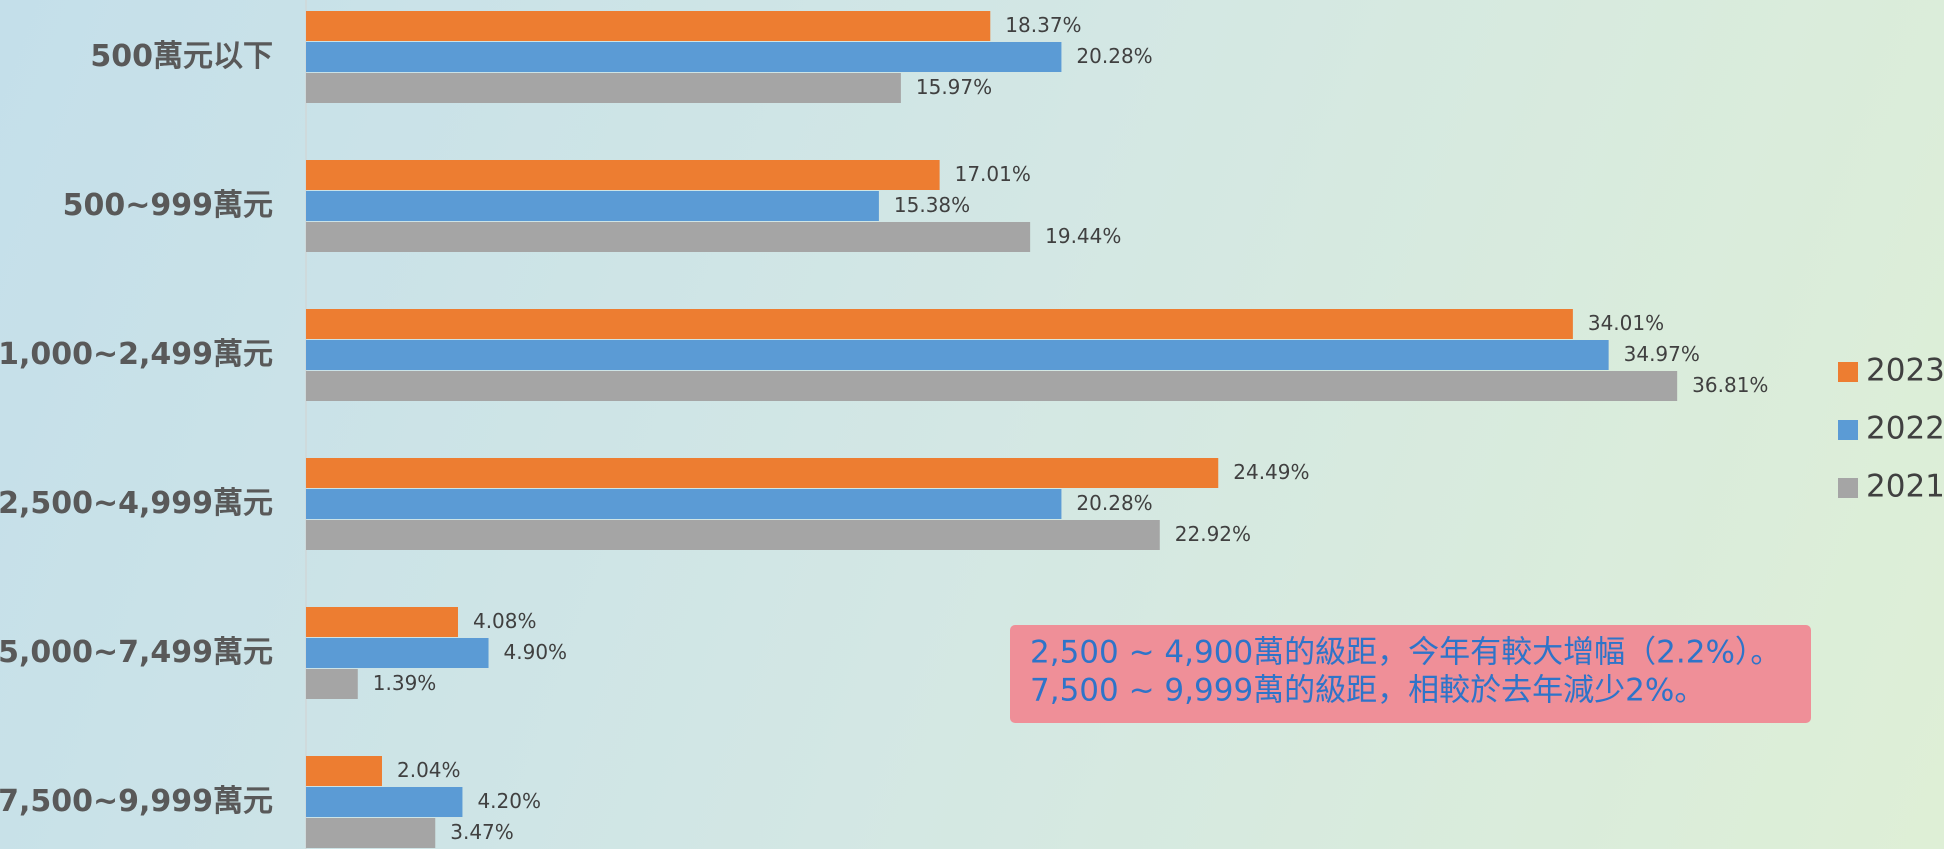 Image resolution: width=1944 pixels, height=849 pixels. I want to click on value-label: 1.39%, so click(405, 683).